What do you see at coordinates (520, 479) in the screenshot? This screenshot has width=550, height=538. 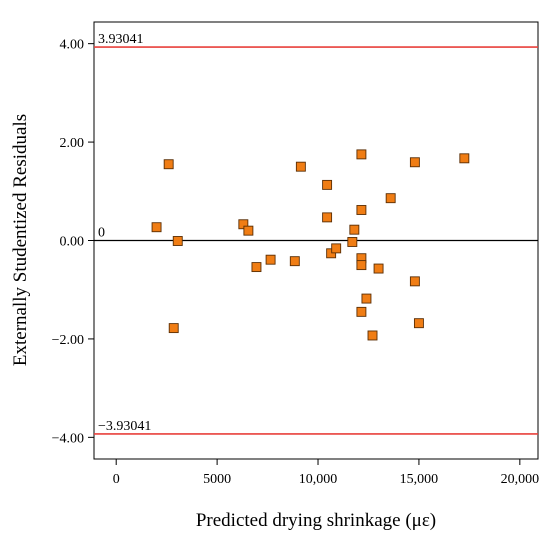 I see `x-tick-label: 20,000` at bounding box center [520, 479].